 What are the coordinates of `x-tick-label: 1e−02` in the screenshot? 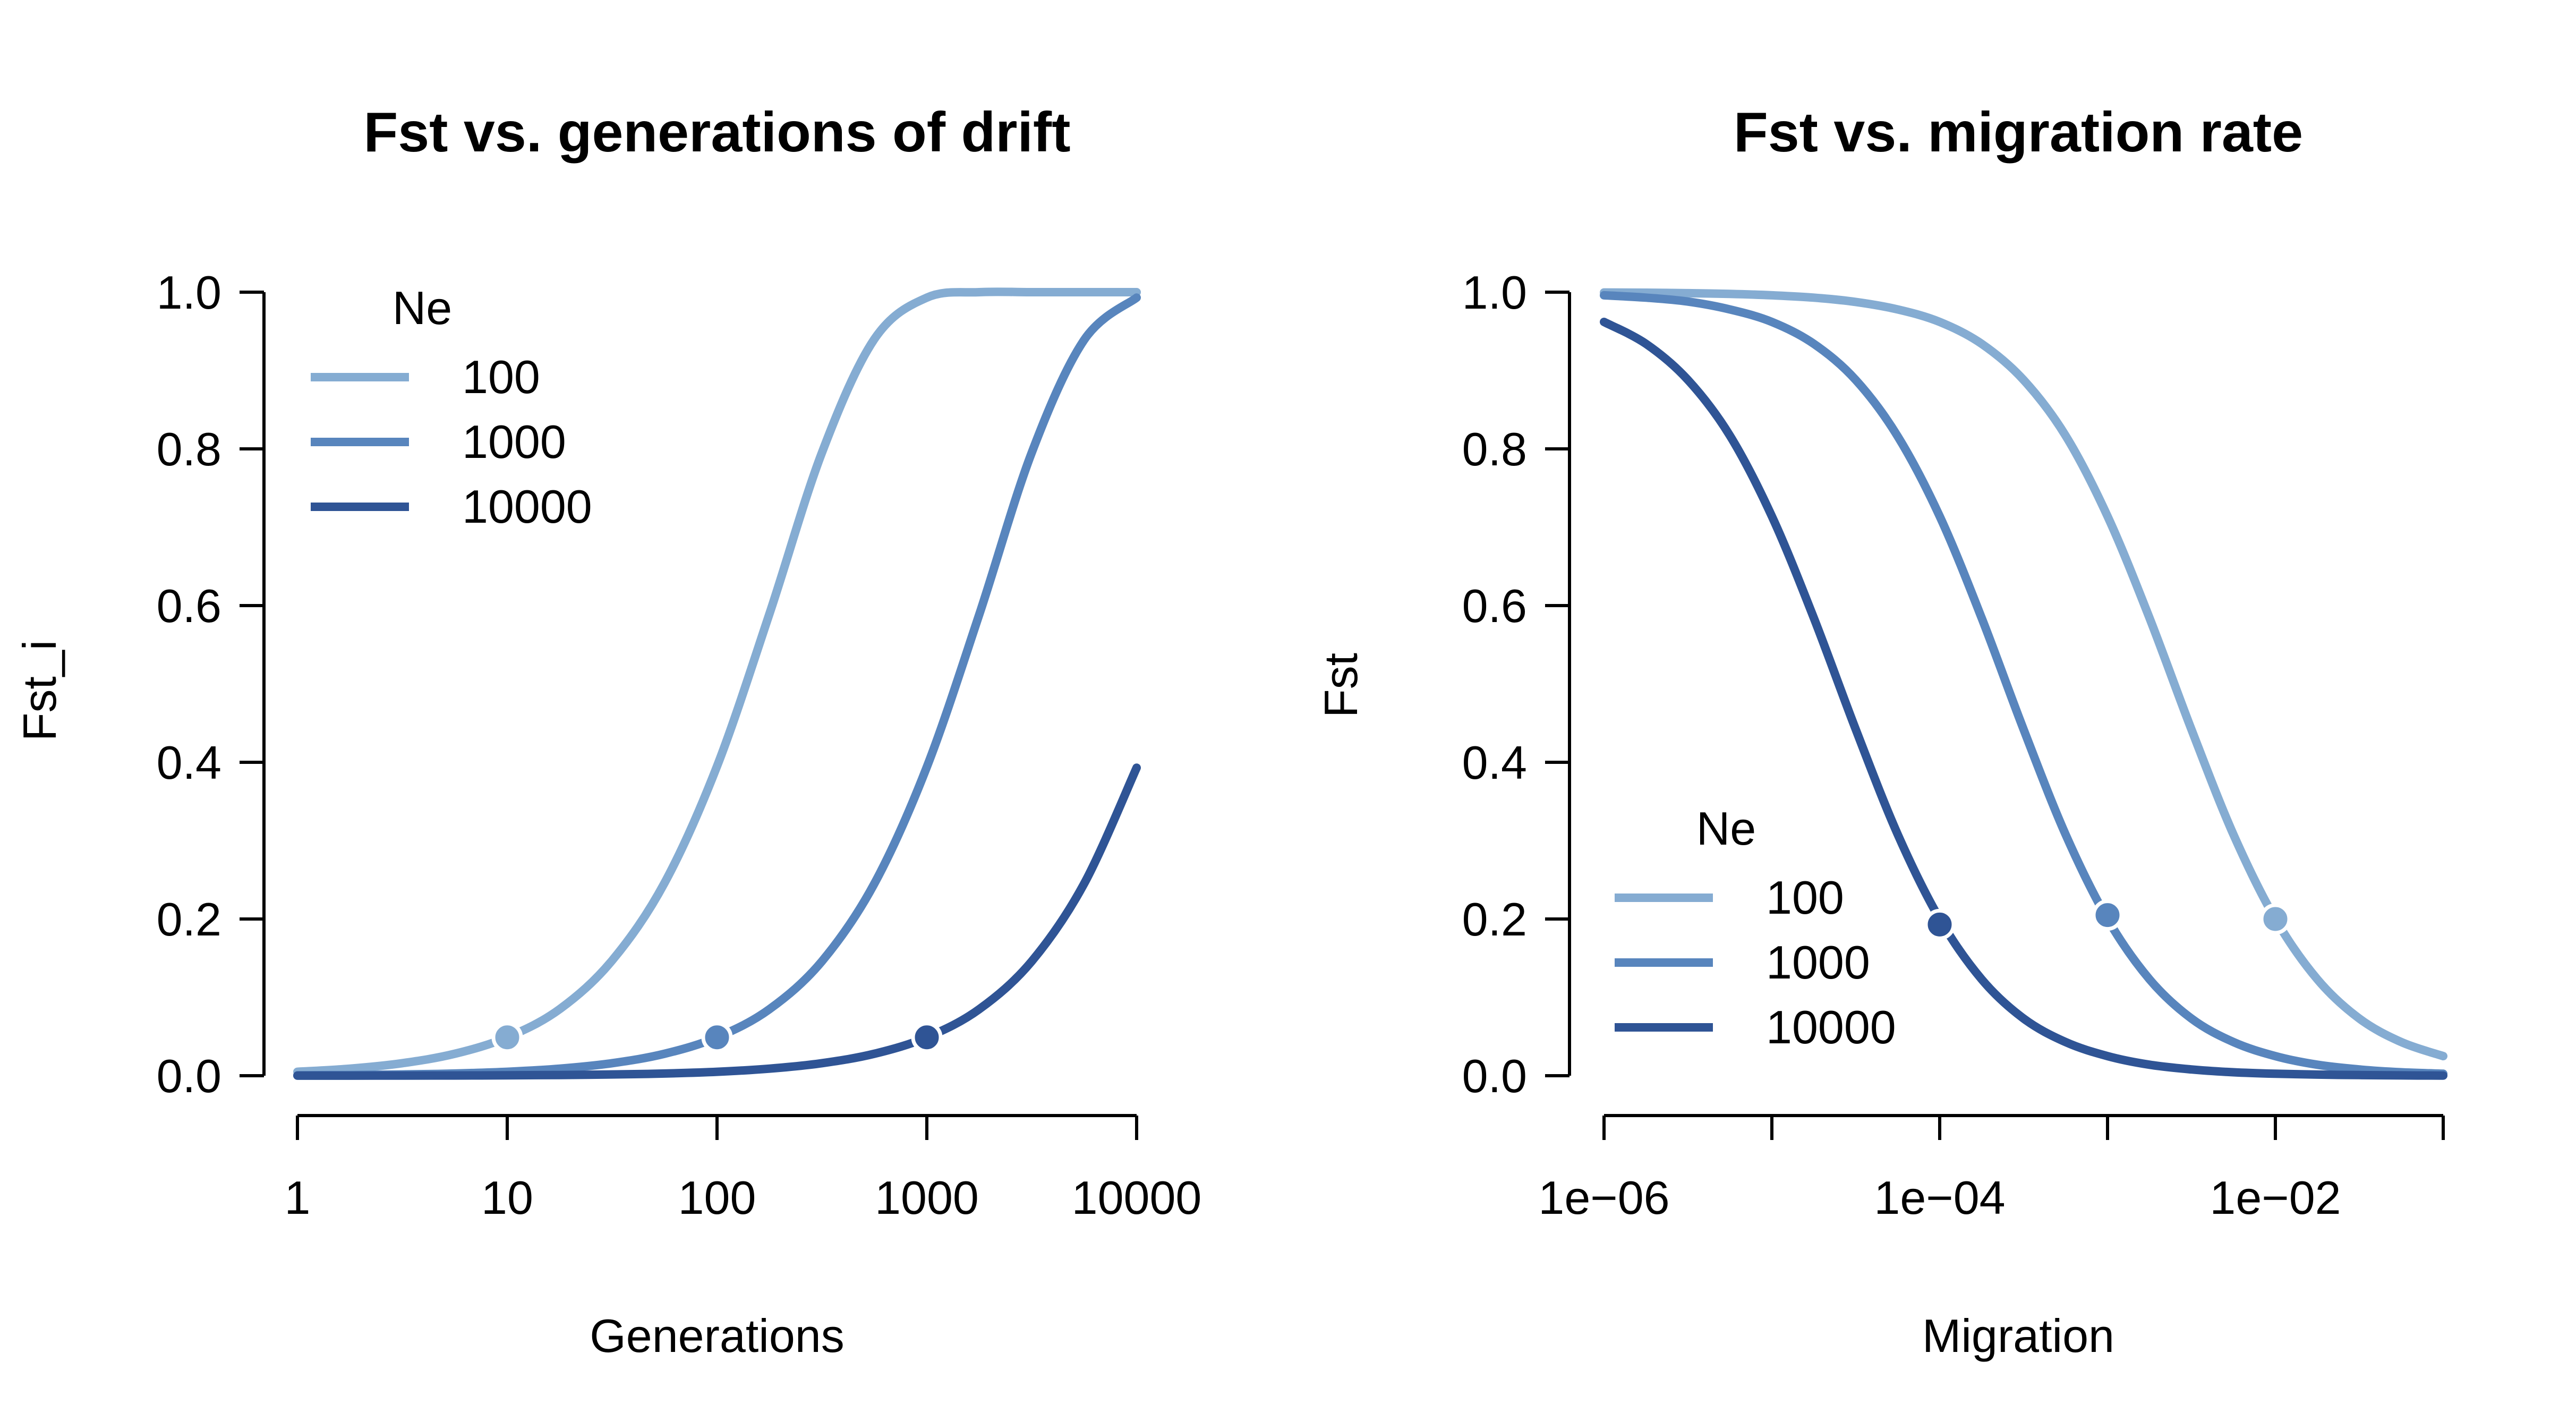 It's located at (2276, 1197).